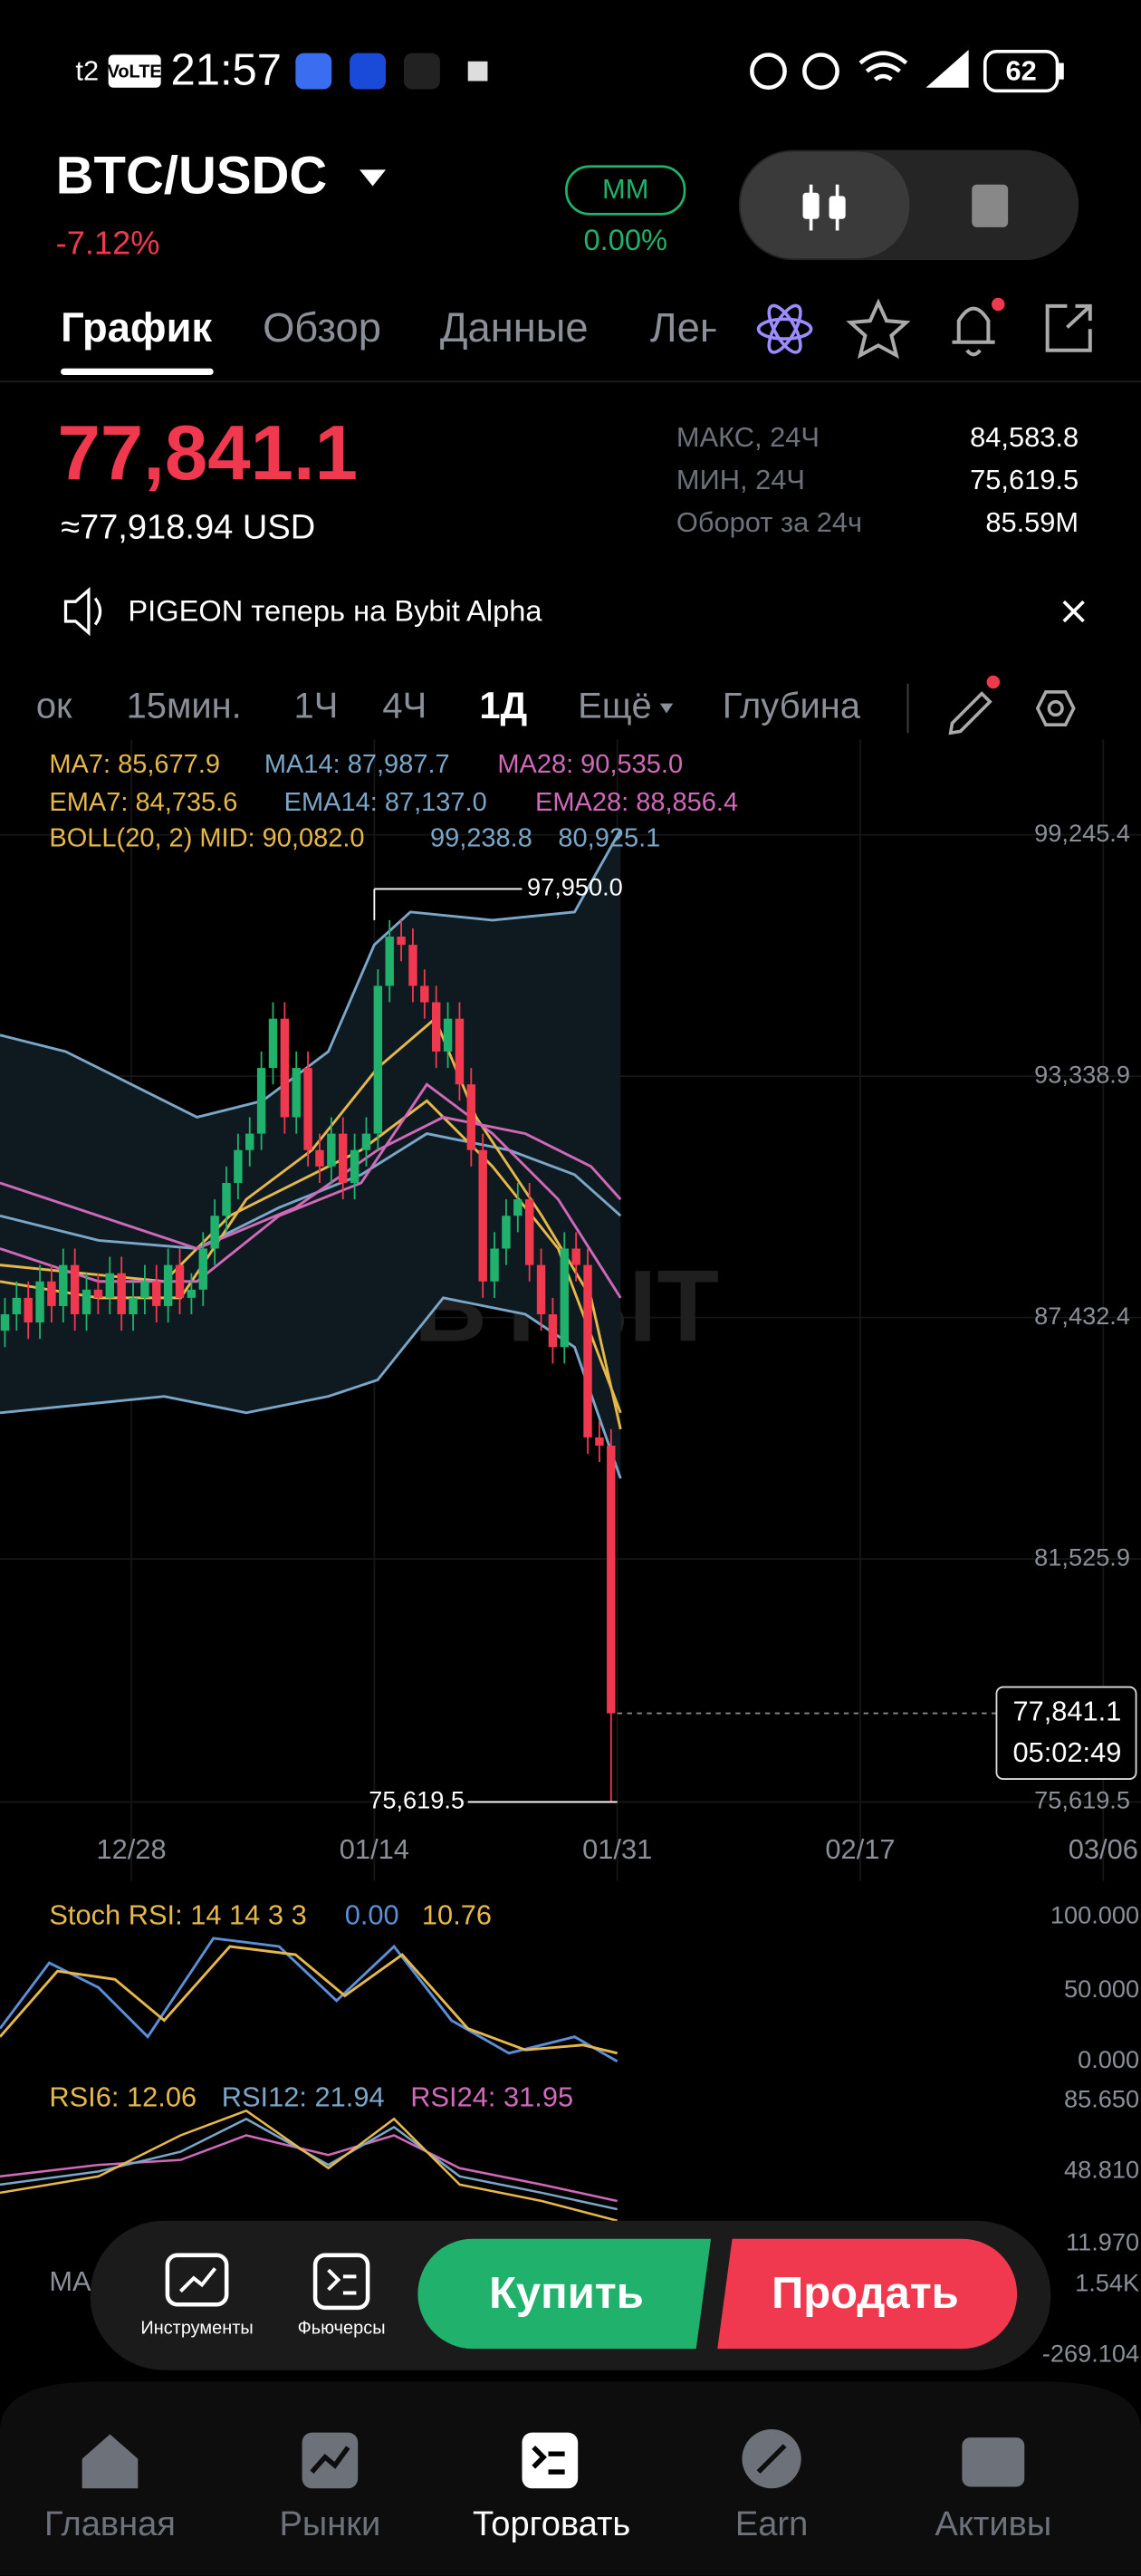 The width and height of the screenshot is (1141, 2576). Describe the element at coordinates (136, 327) in the screenshot. I see `tab: График` at that location.